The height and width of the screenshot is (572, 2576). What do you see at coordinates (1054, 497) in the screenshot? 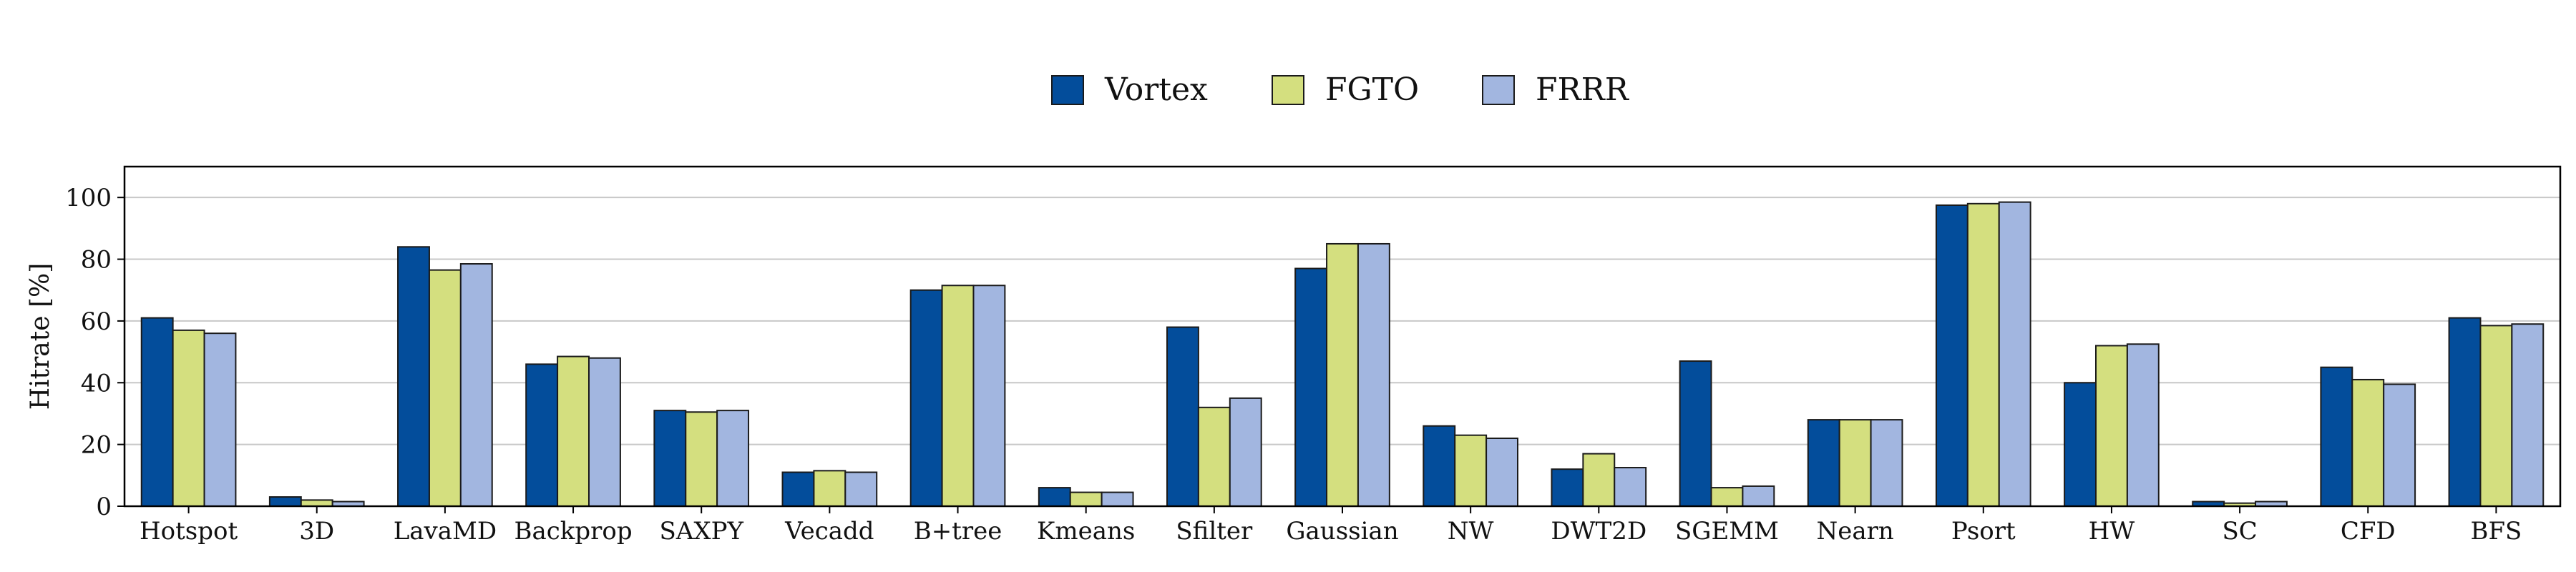
I see `bar-vortex-kmeans` at bounding box center [1054, 497].